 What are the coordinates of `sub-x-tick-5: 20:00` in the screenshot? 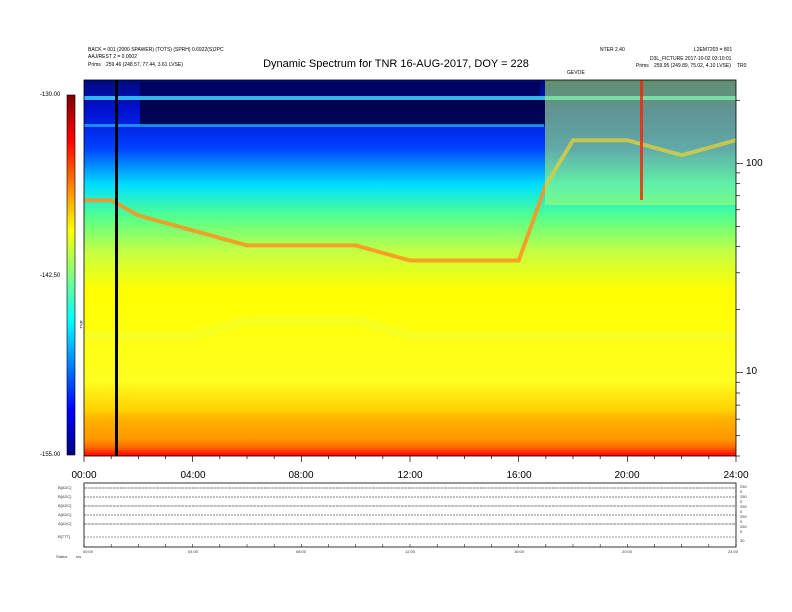 It's located at (627, 551).